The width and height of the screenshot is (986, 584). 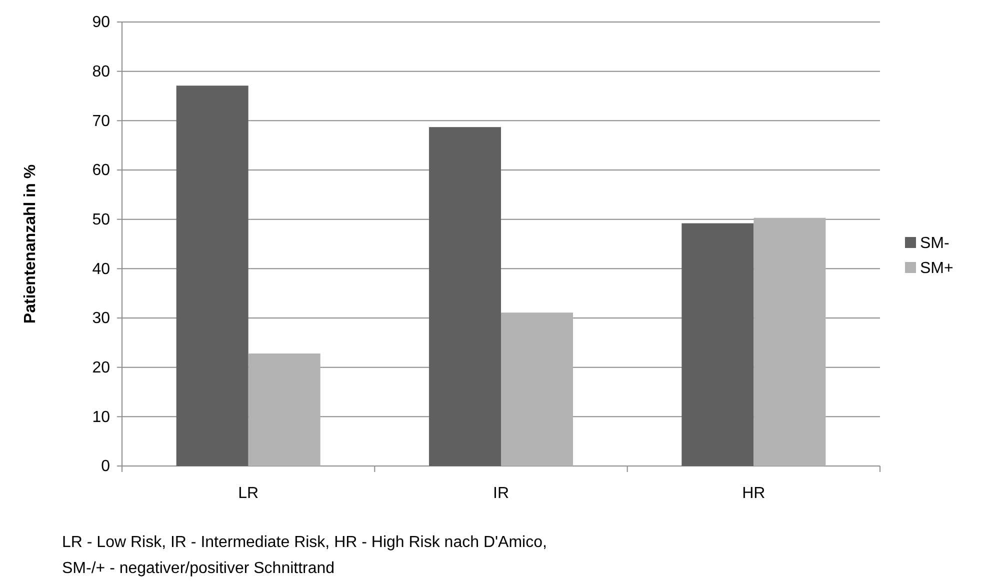 I want to click on y-tick-label: 30, so click(x=101, y=319).